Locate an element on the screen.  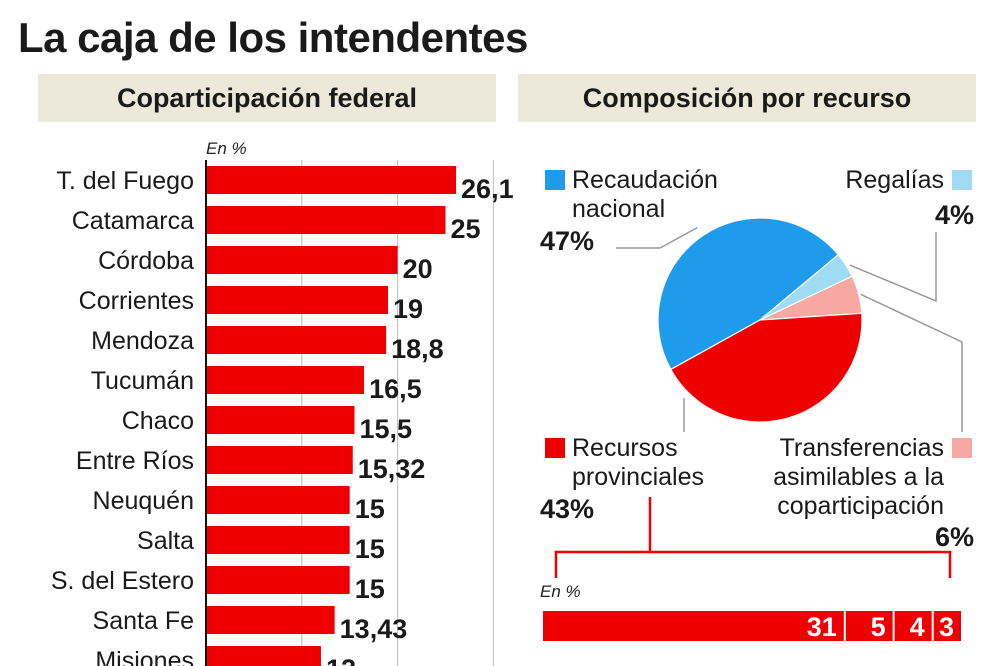
category-label: Córdoba is located at coordinates (146, 261).